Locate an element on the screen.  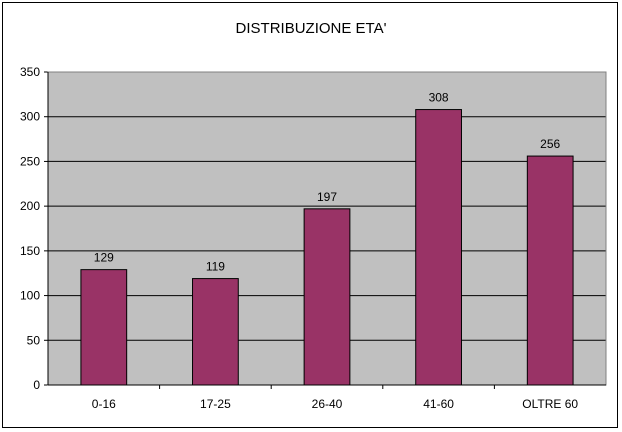
data-label: 129 is located at coordinates (104, 258).